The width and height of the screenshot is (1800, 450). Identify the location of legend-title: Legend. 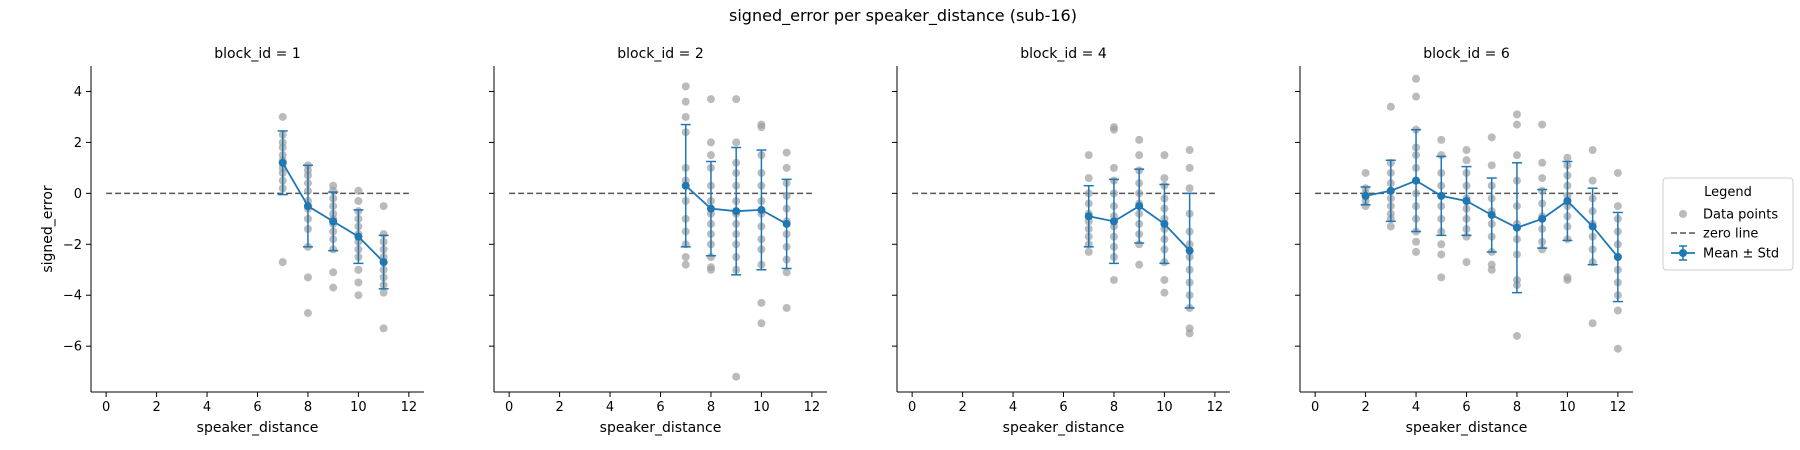
(1728, 192).